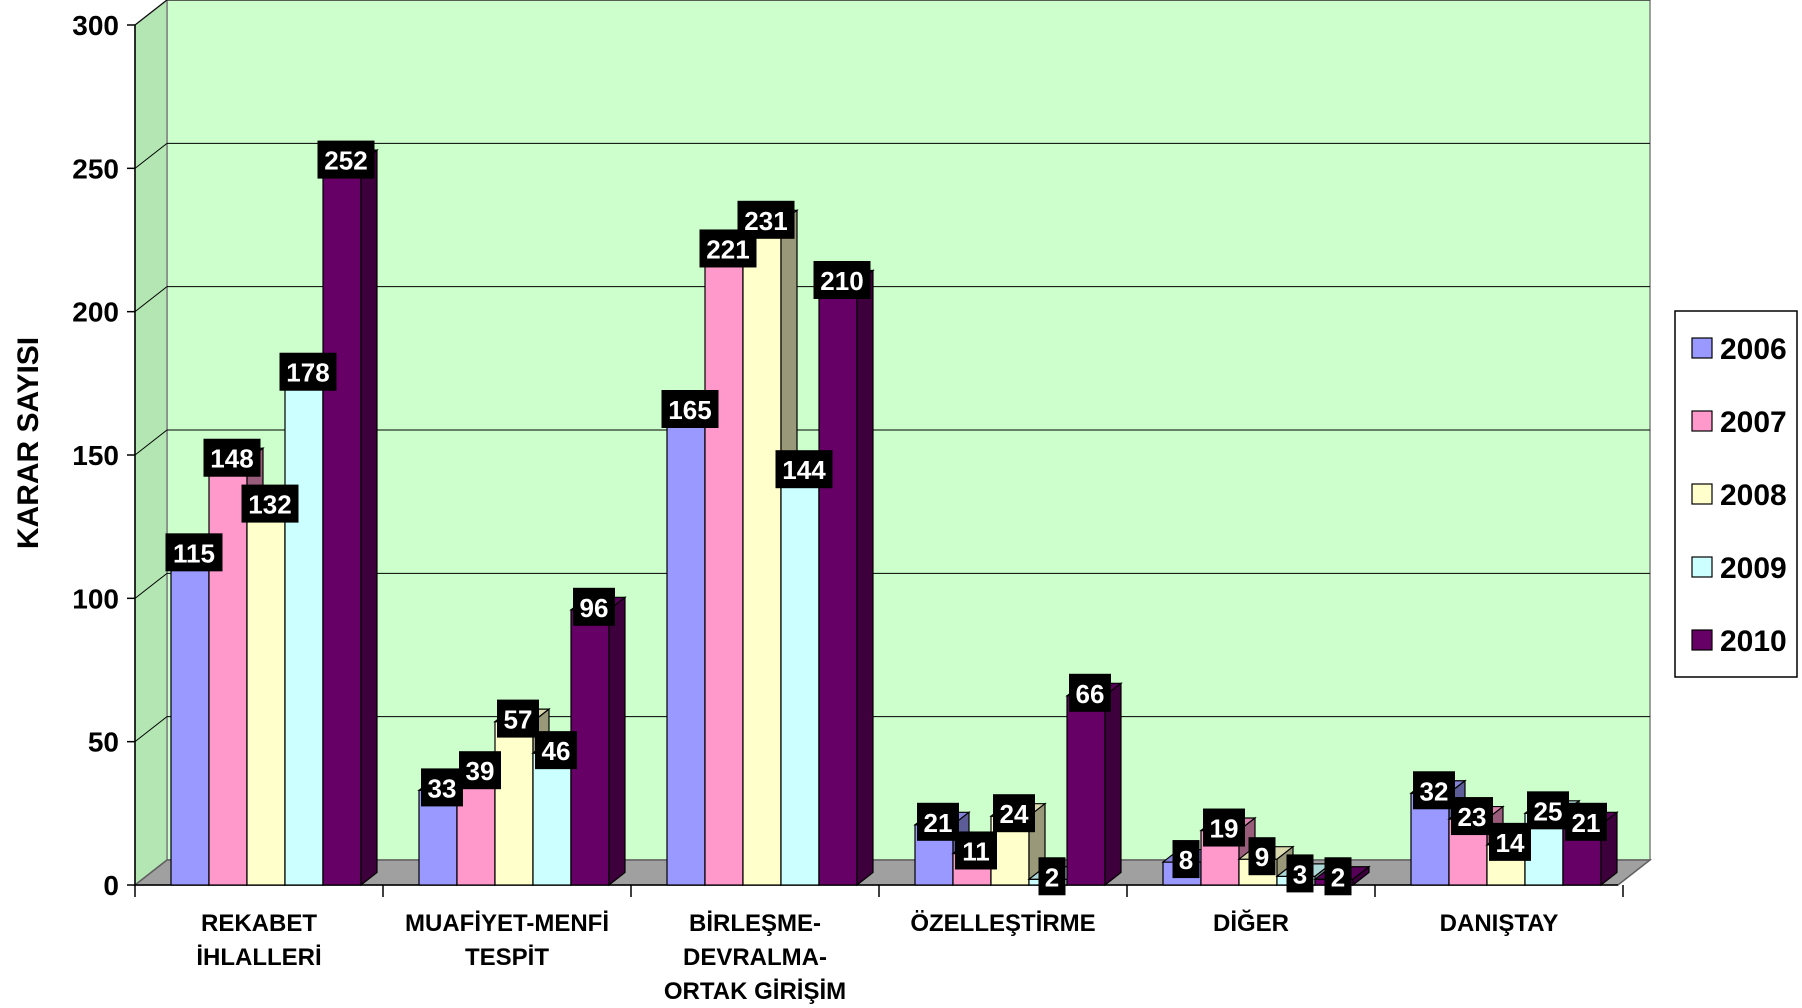 The height and width of the screenshot is (1008, 1802). I want to click on y-tick-label: 300, so click(95, 25).